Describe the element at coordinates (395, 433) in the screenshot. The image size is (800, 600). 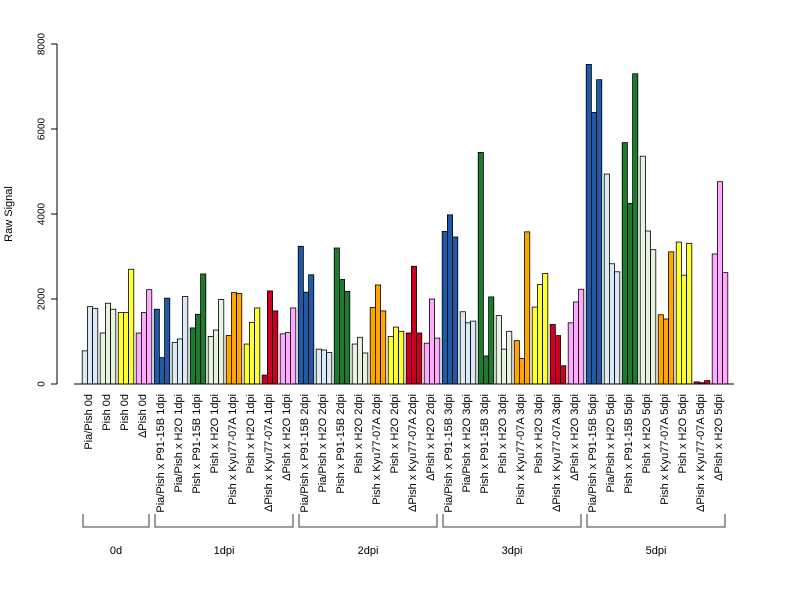
I see `category-label: Pish x H2O 2dpi` at that location.